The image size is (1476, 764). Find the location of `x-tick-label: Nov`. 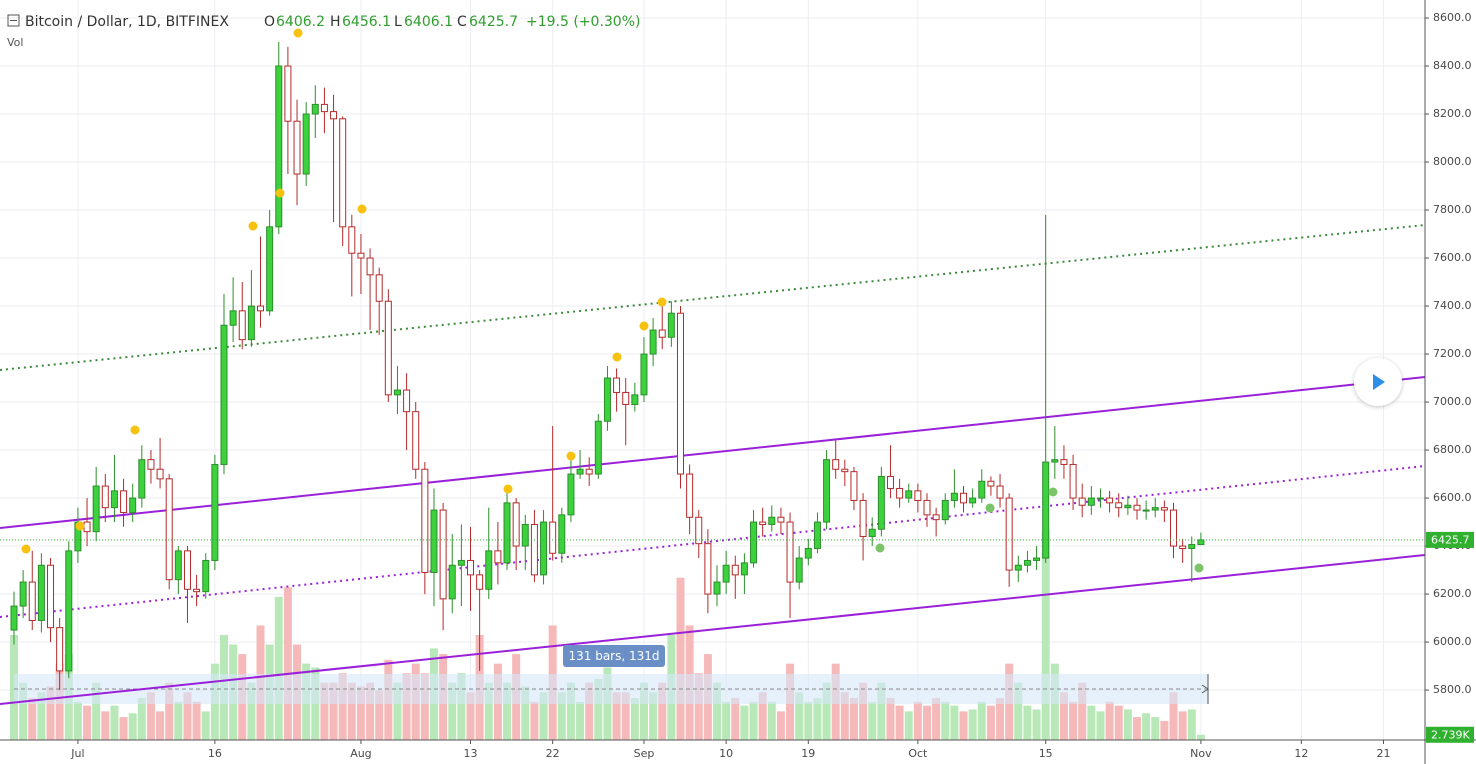

x-tick-label: Nov is located at coordinates (1201, 753).